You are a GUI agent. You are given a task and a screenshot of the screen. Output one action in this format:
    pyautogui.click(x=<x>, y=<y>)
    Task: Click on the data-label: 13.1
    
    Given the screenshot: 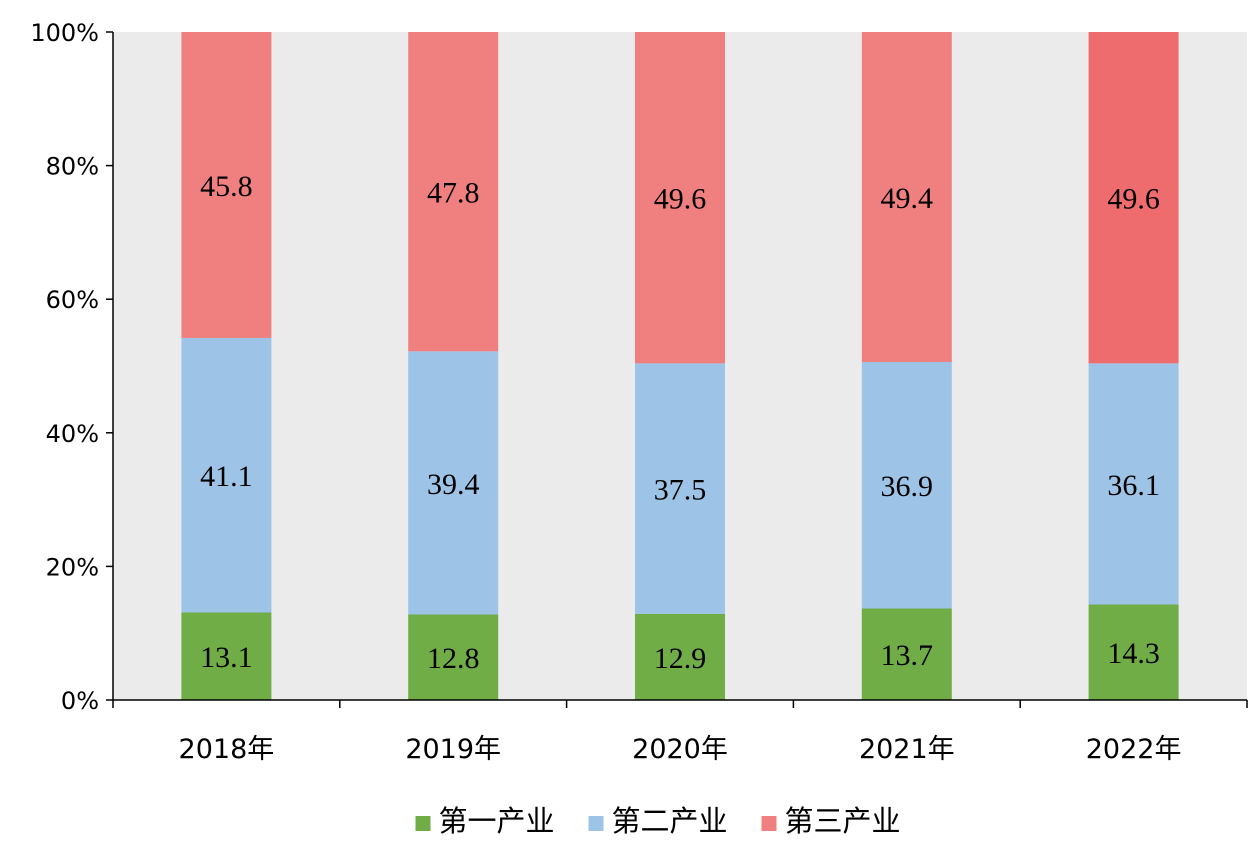 What is the action you would take?
    pyautogui.click(x=226, y=657)
    